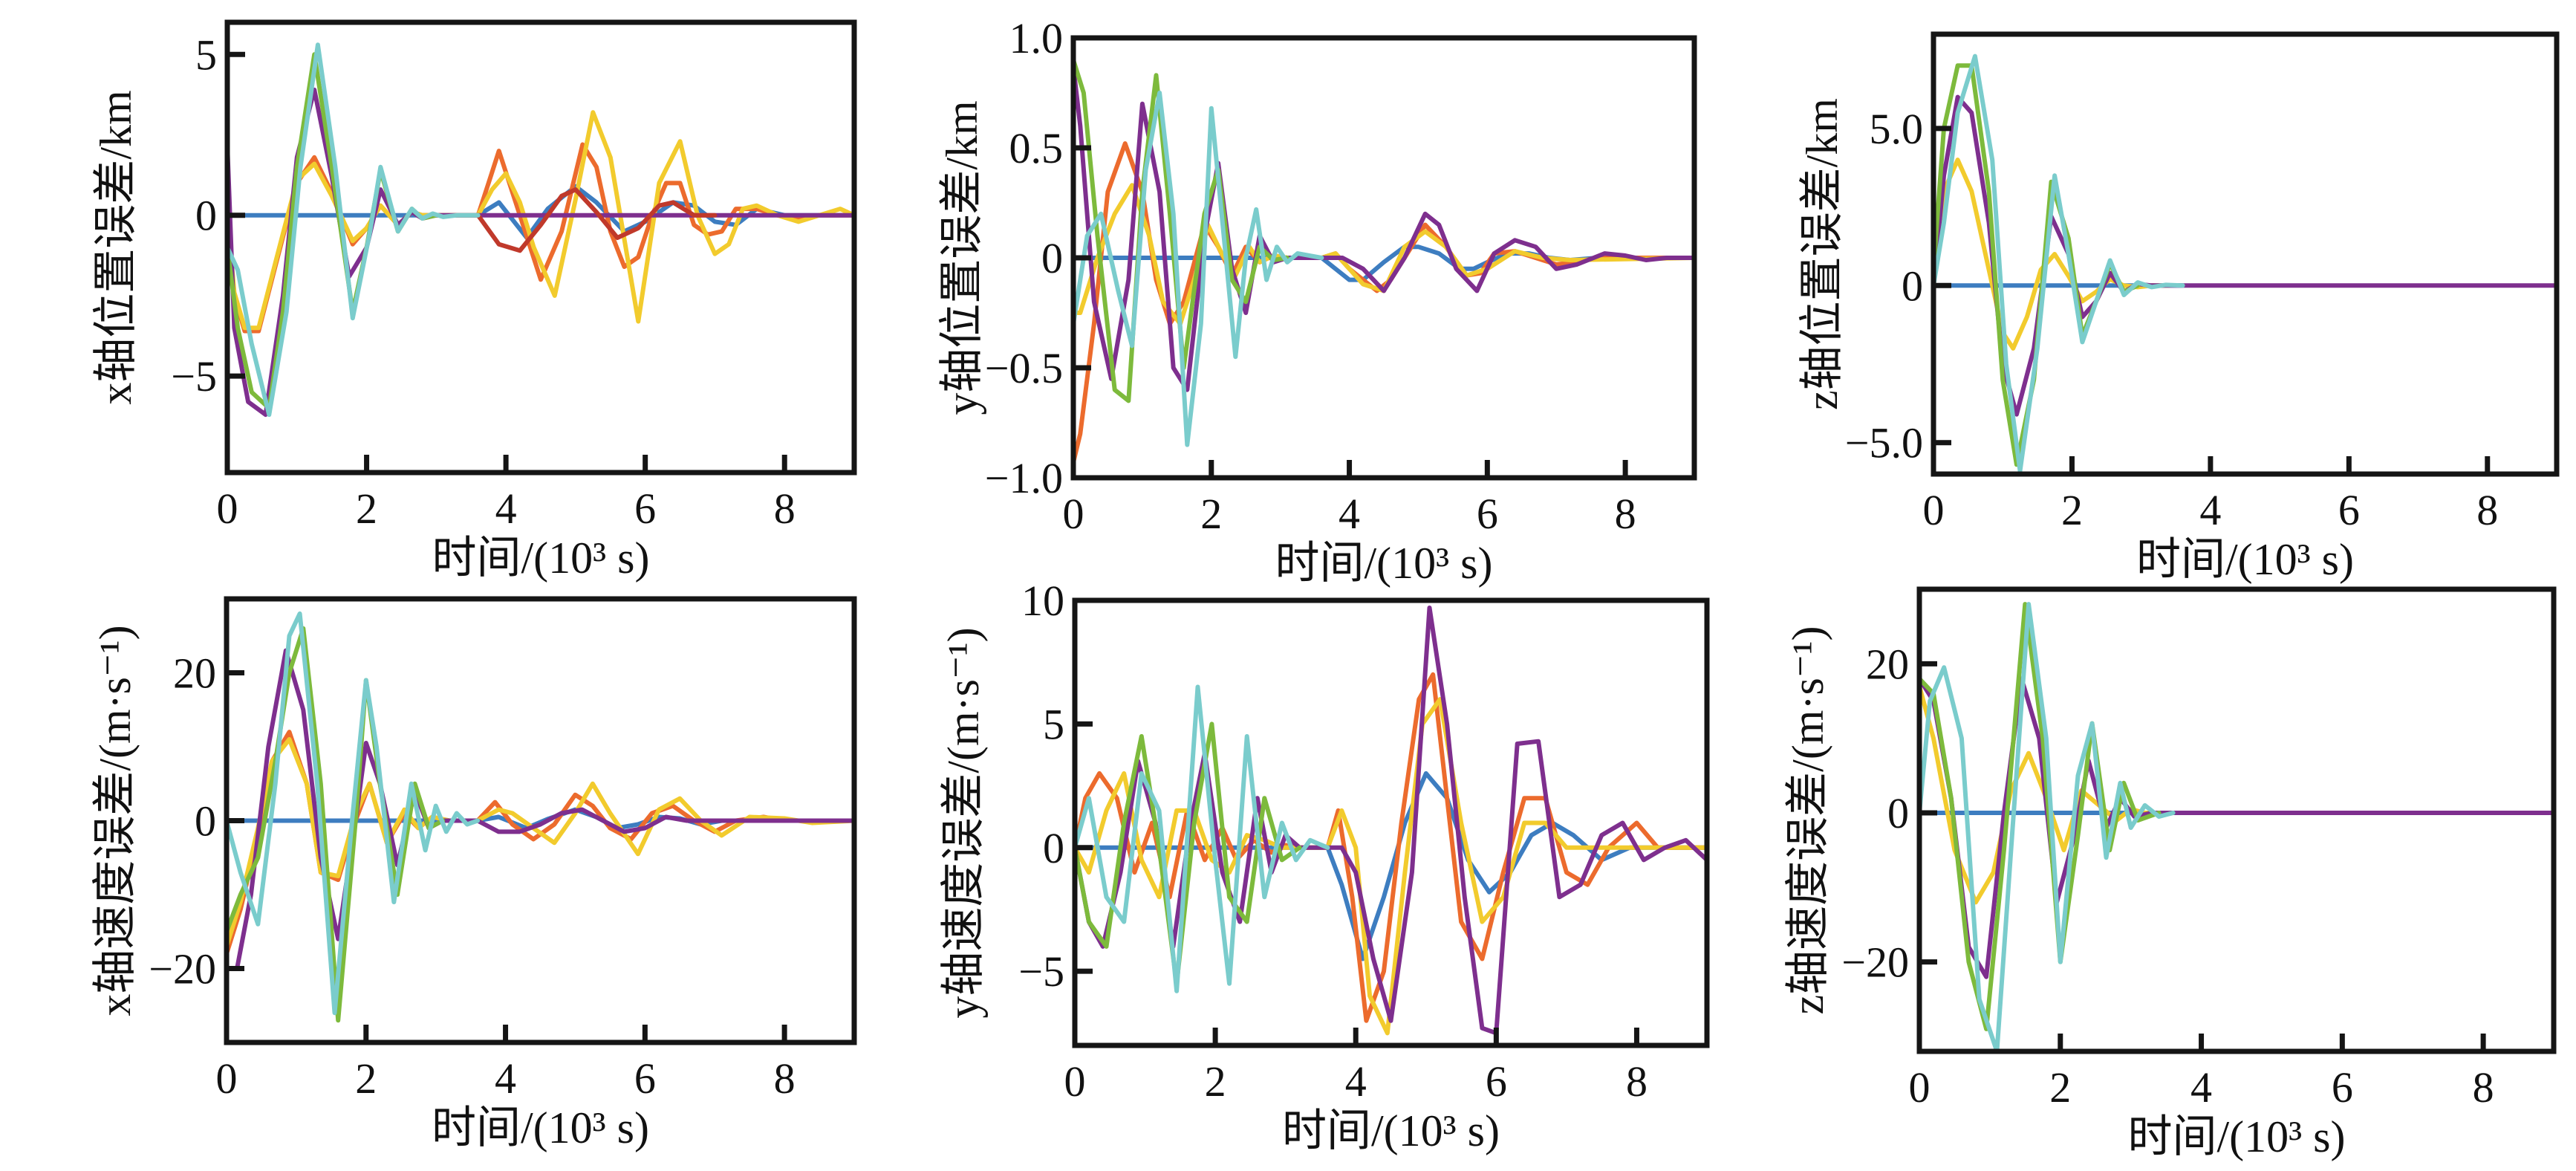 The width and height of the screenshot is (2576, 1171). I want to click on subplot-x-pos: 0 2 4 6 8 −5 0 5 时间/(10³ s) x轴位置误差/km, so click(474, 301).